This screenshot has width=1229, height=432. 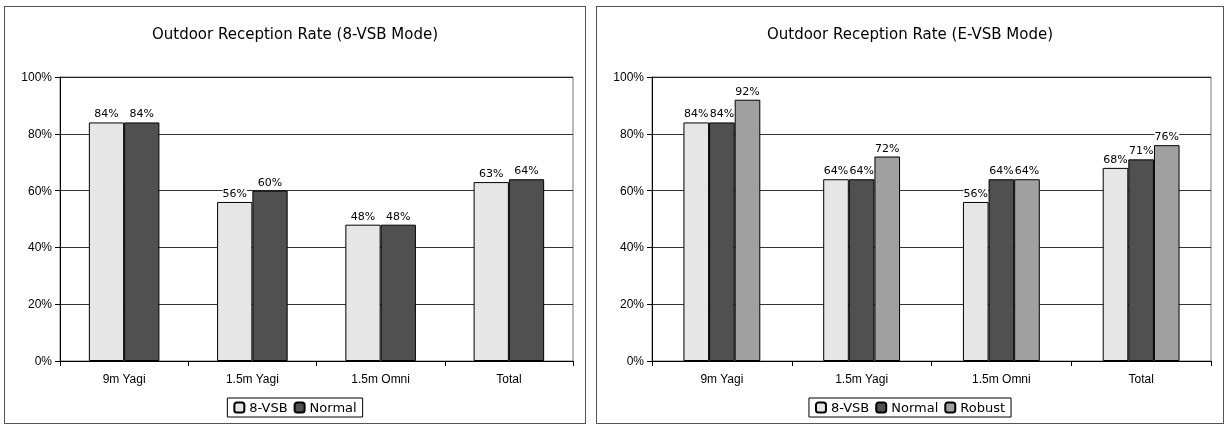 What do you see at coordinates (747, 91) in the screenshot?
I see `data-label: 92%` at bounding box center [747, 91].